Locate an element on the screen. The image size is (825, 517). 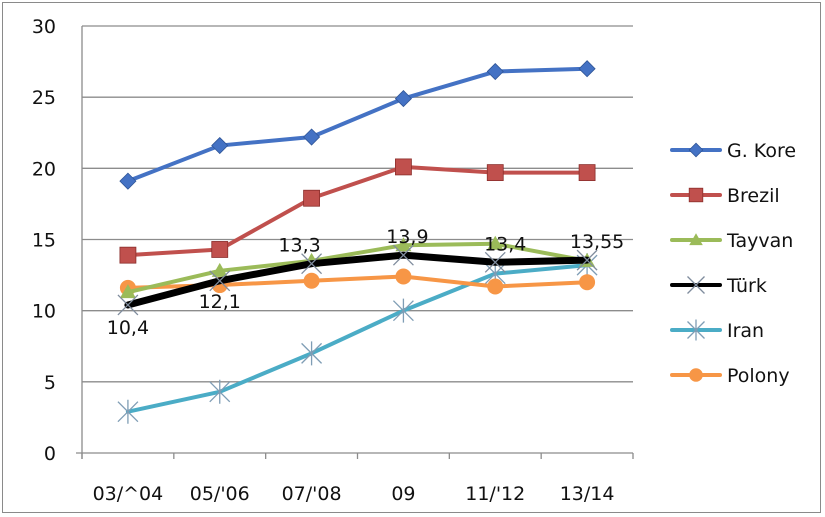
legend-item-g-kore: G. Kore is located at coordinates (733, 151).